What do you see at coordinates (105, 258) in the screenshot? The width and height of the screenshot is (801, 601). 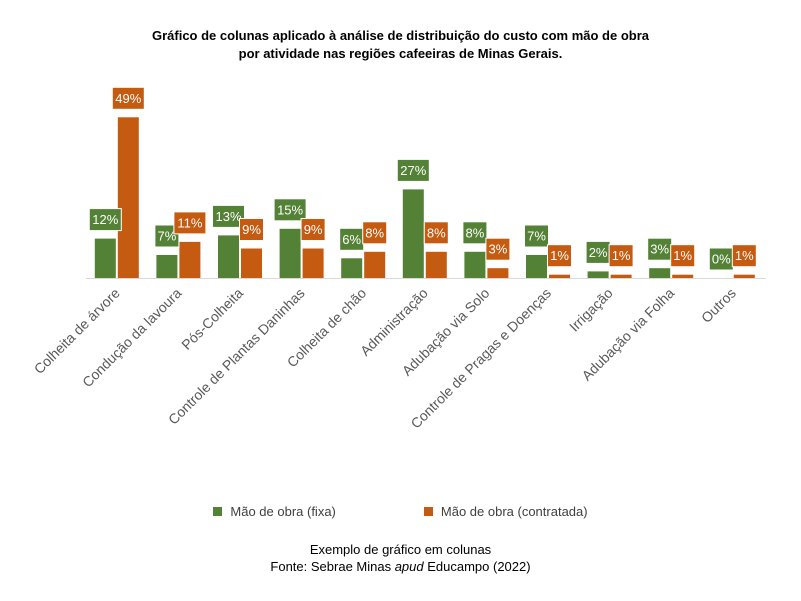 I see `bar-fixa-colheita-de-arvore` at bounding box center [105, 258].